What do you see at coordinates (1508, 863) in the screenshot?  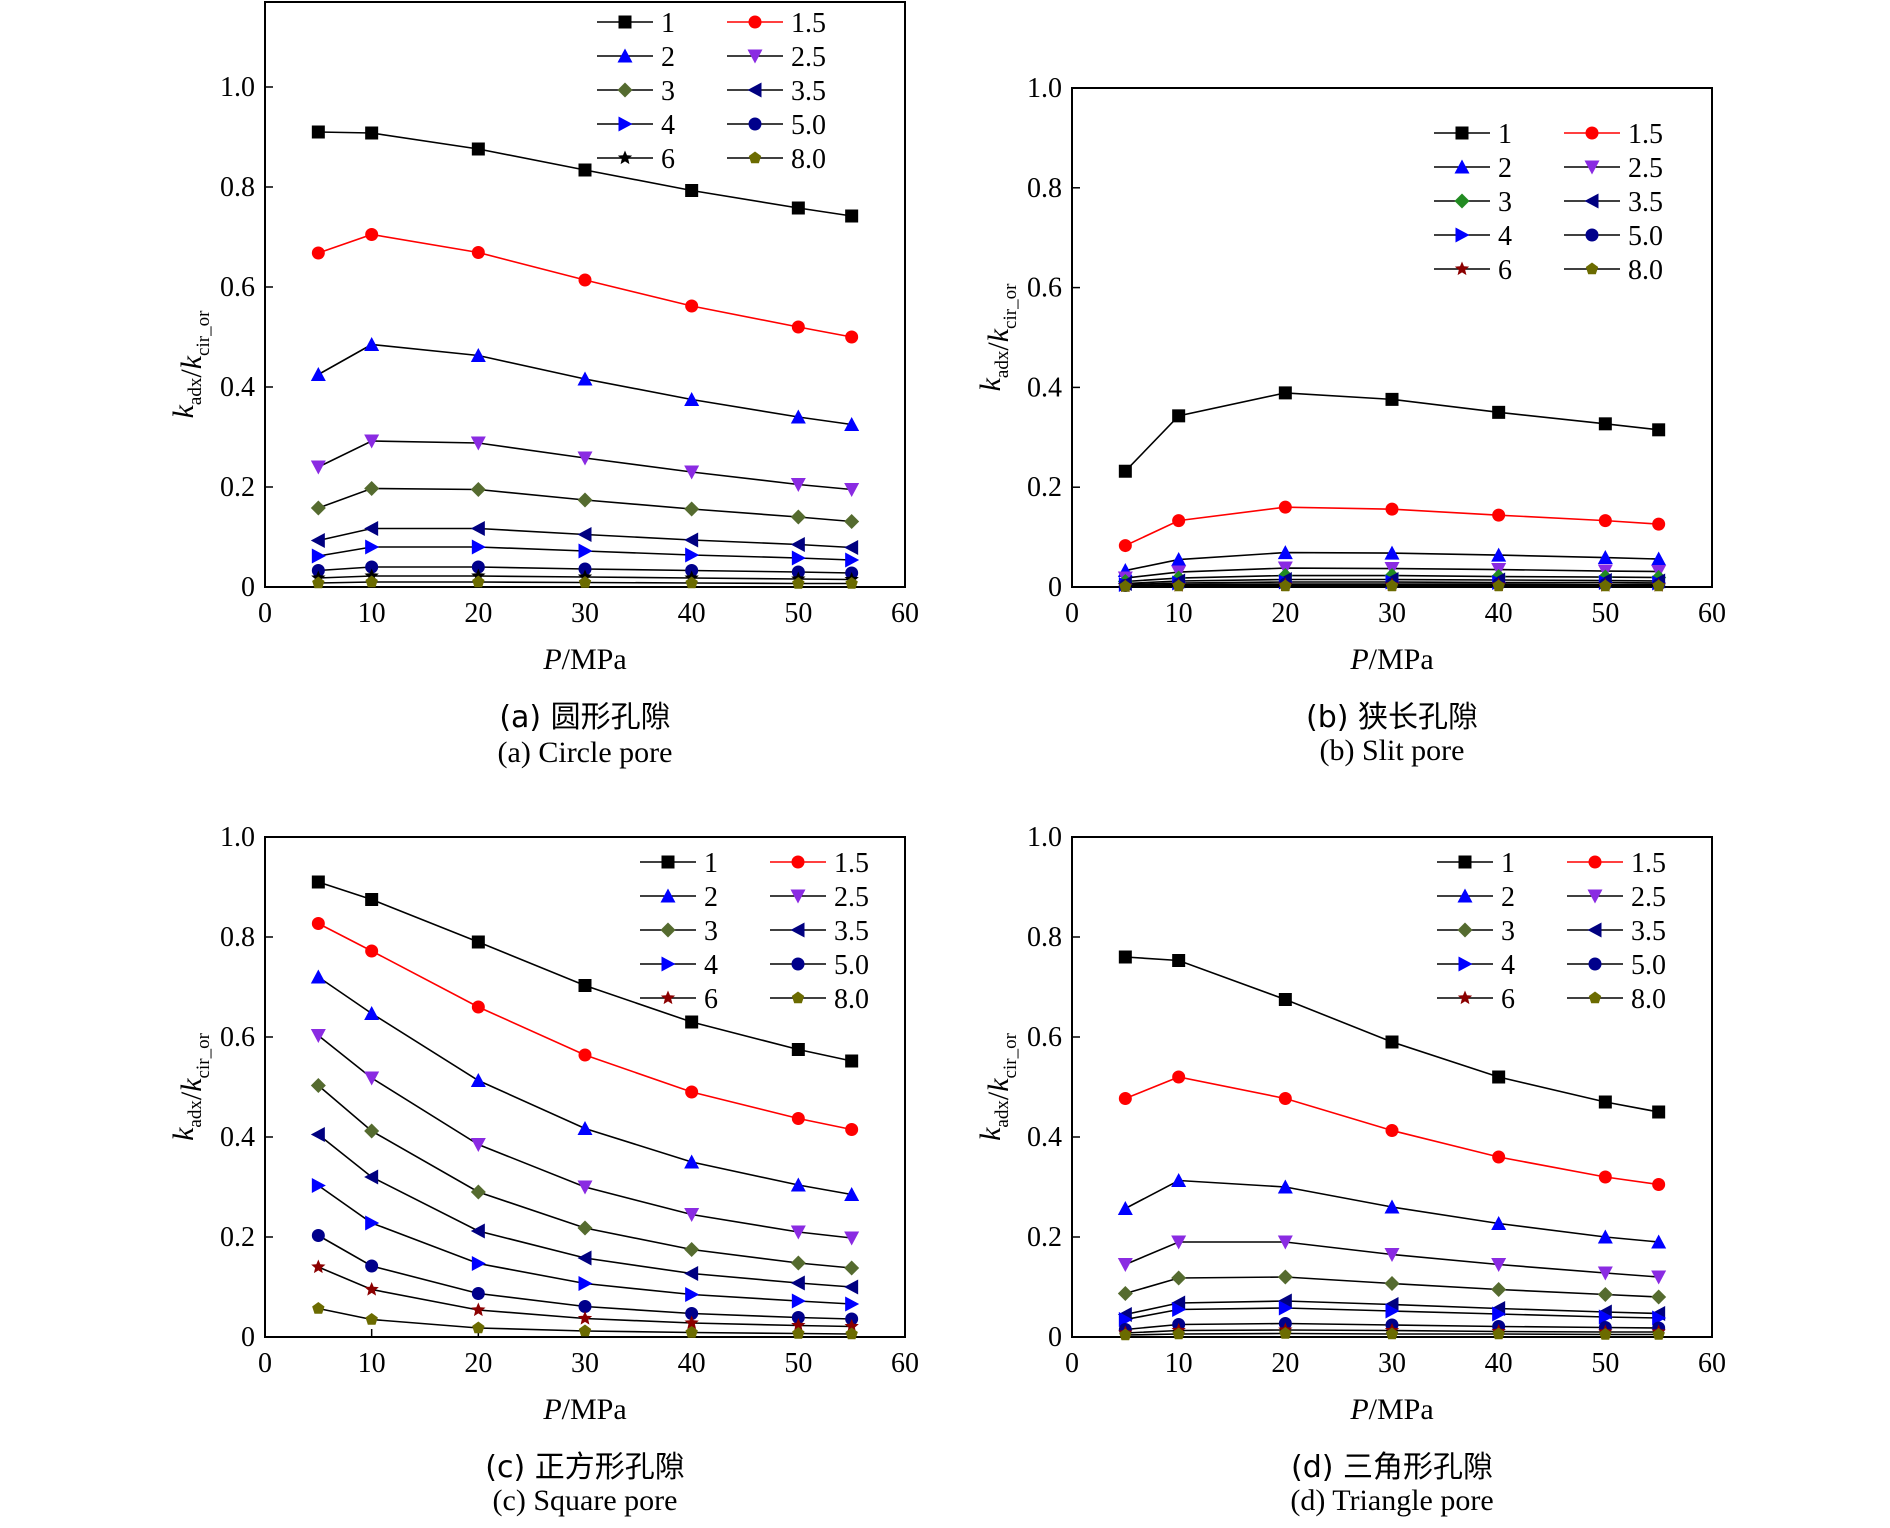 I see `legend-label: 1` at bounding box center [1508, 863].